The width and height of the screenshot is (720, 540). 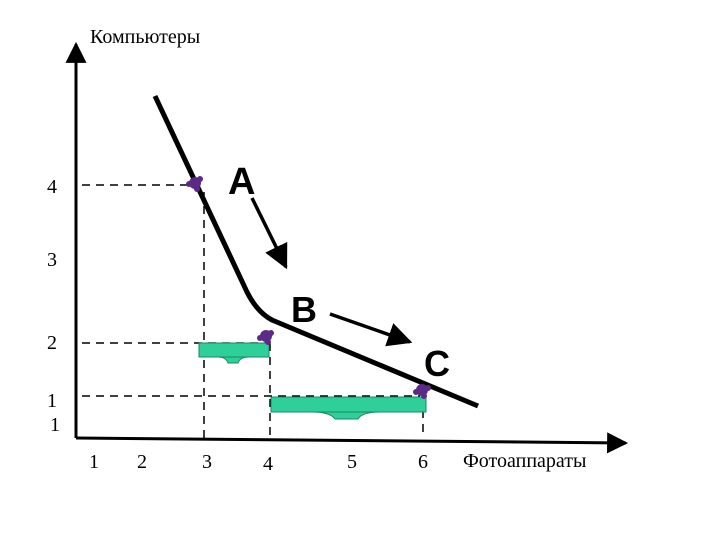 What do you see at coordinates (423, 462) in the screenshot?
I see `x-tick-label: 6` at bounding box center [423, 462].